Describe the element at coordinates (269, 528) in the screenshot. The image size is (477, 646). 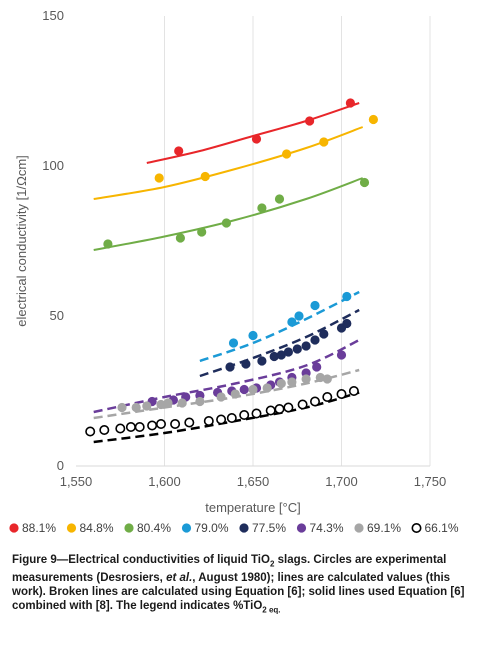
I see `legend-label: 77.5%` at that location.